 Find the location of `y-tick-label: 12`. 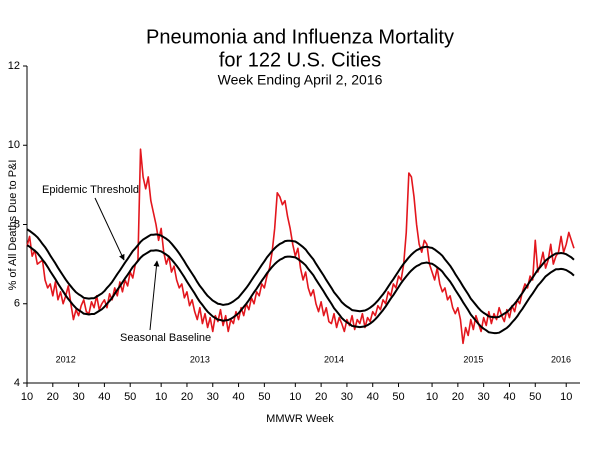

y-tick-label: 12 is located at coordinates (14, 66).